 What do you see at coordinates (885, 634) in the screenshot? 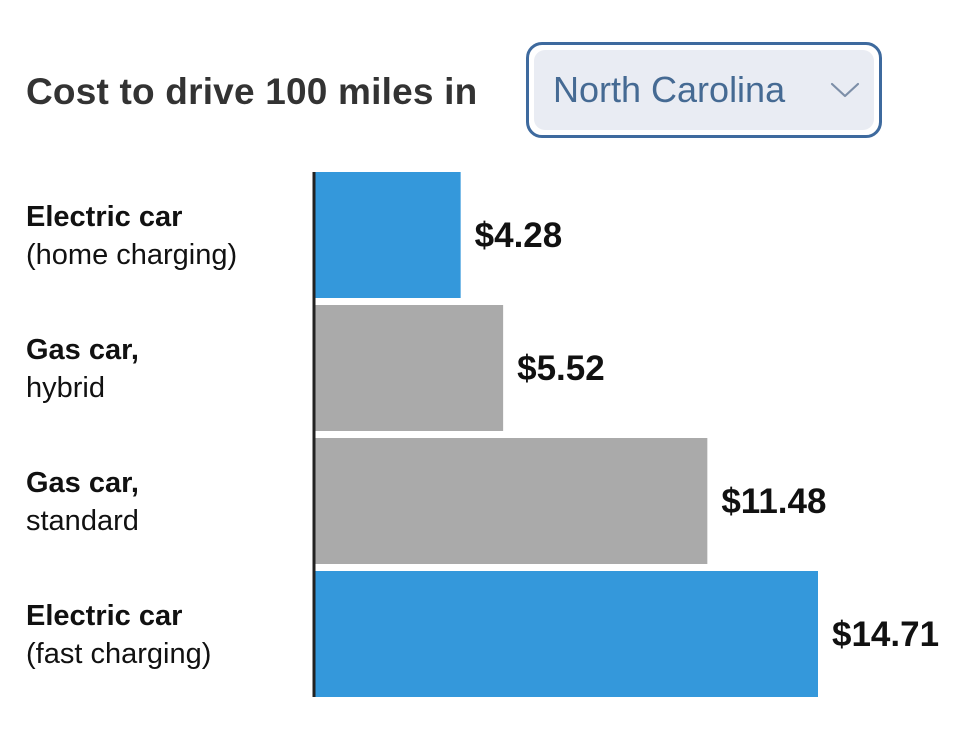
I see `value-label-4: $14.71` at bounding box center [885, 634].